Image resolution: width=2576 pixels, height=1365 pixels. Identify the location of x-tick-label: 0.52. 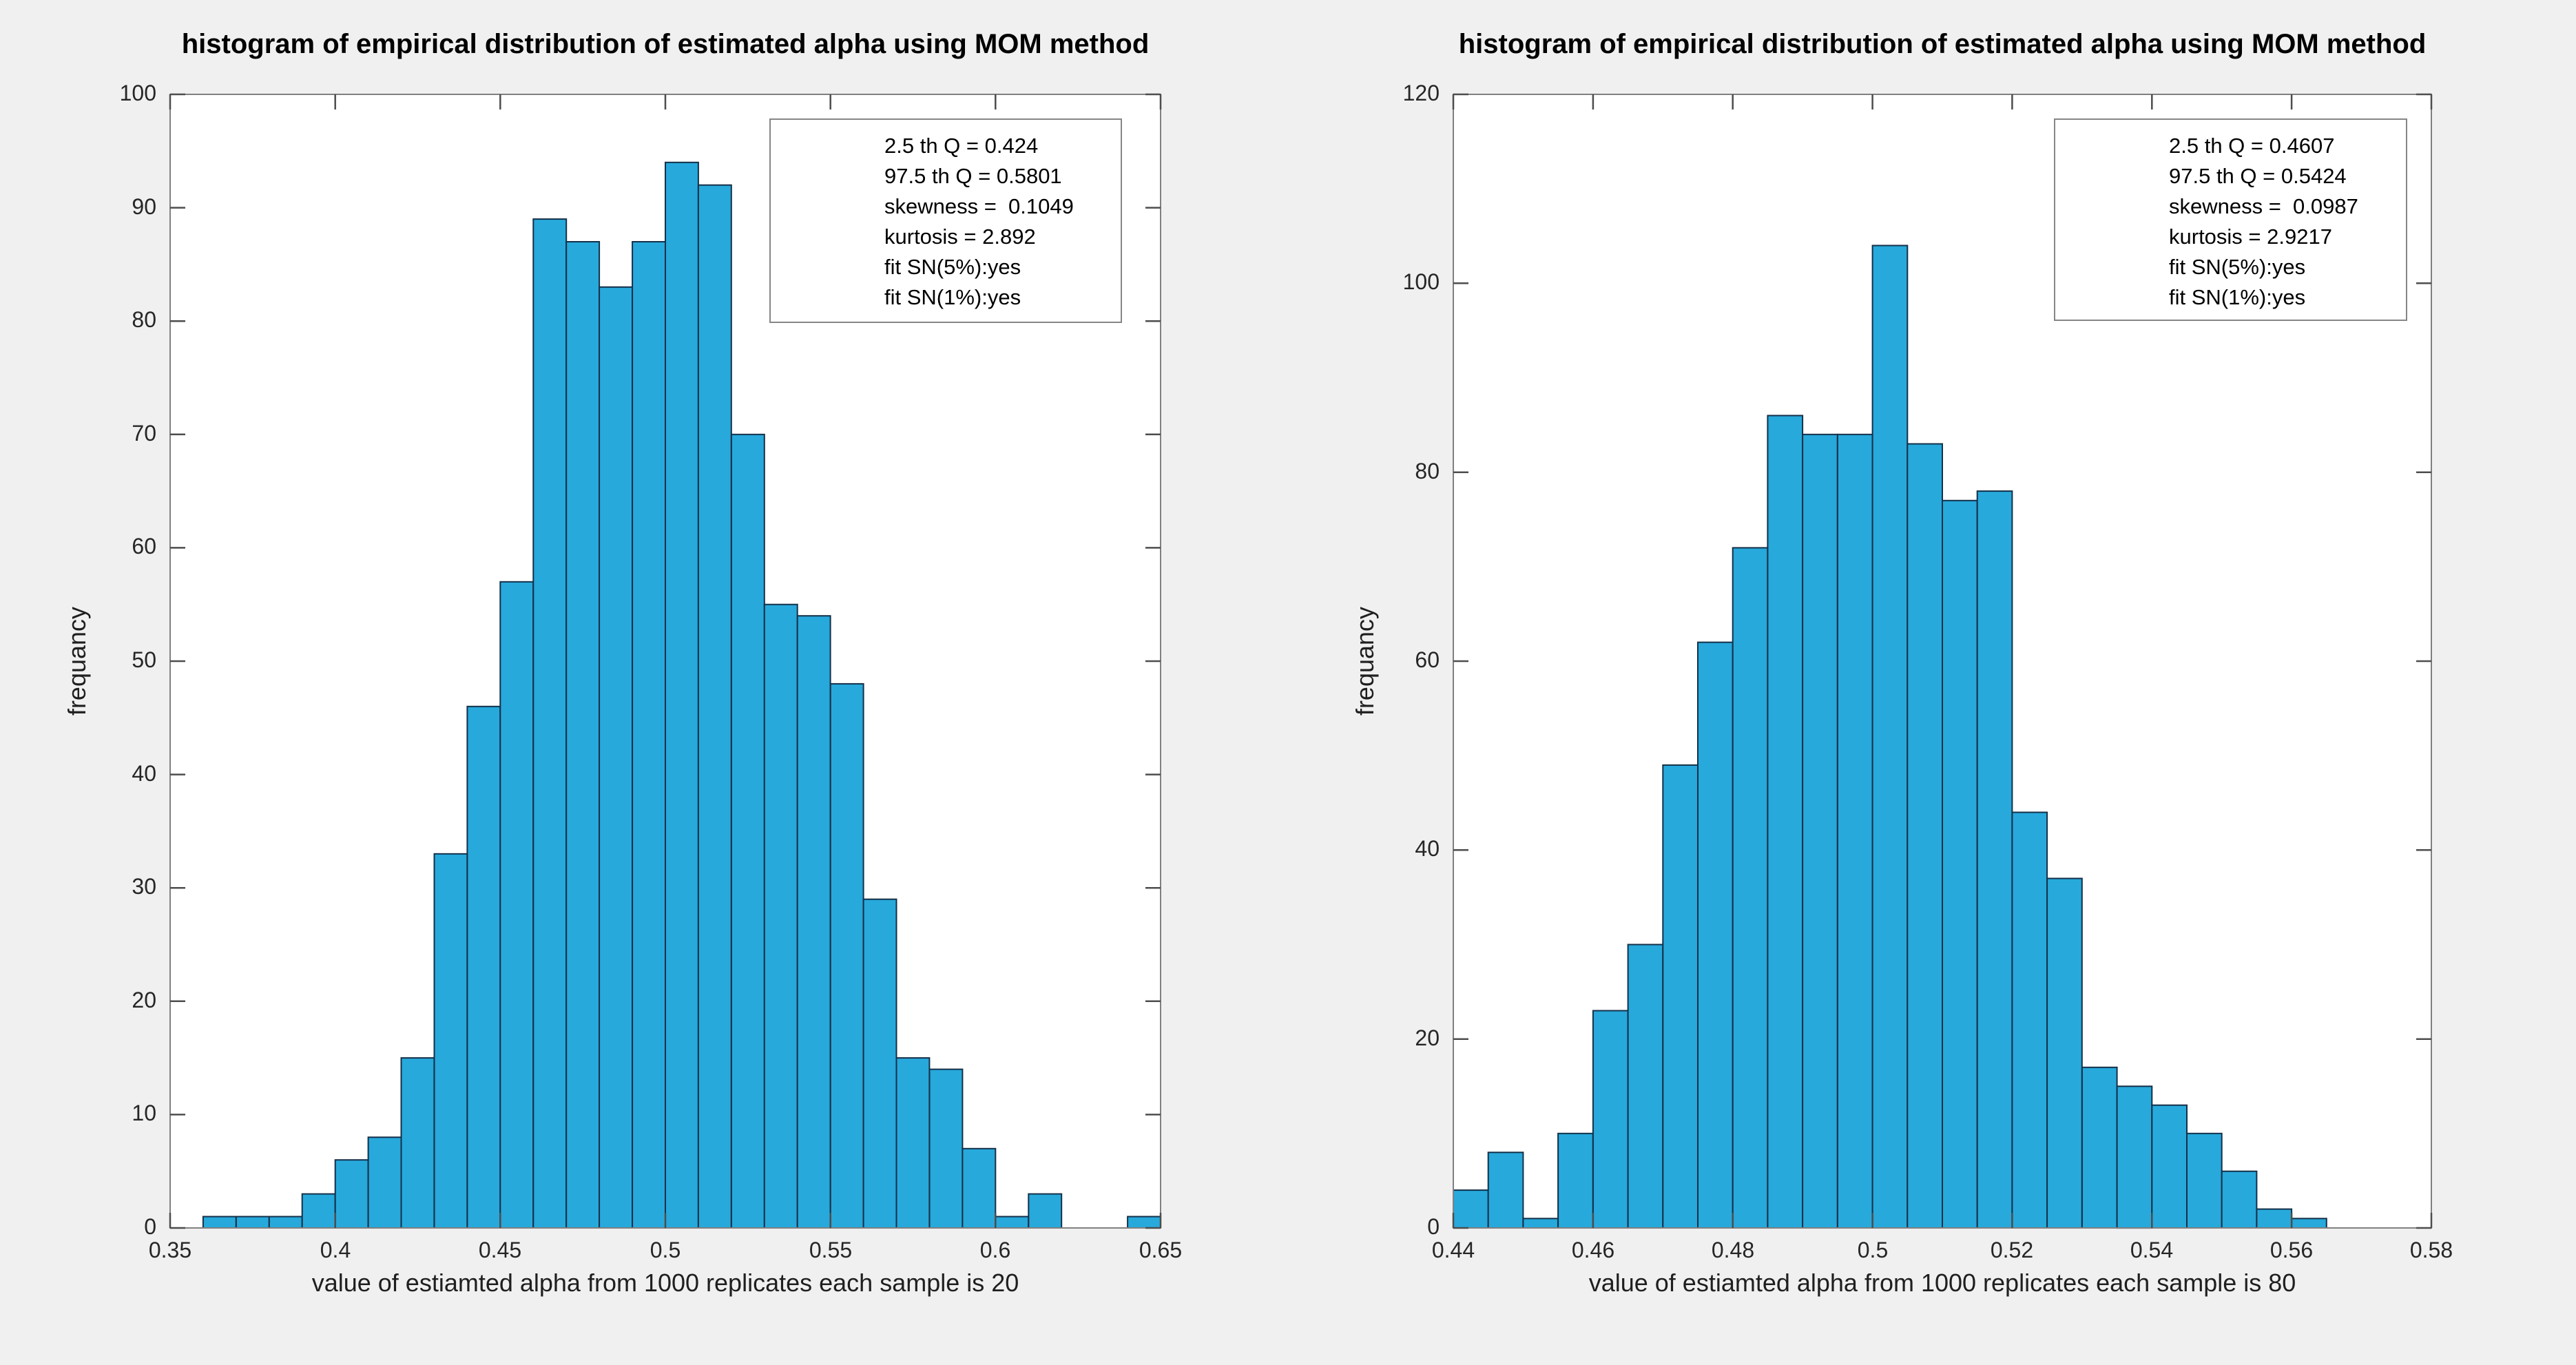
(2012, 1250).